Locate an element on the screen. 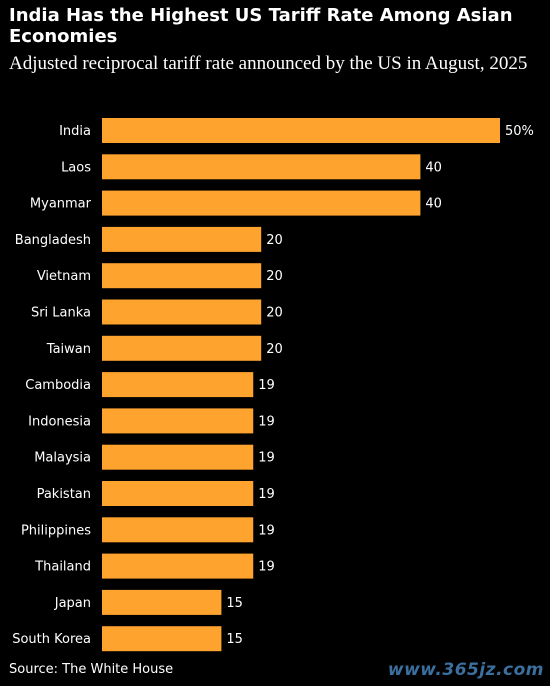 The height and width of the screenshot is (686, 550). watermark: www.365jz.com is located at coordinates (465, 670).